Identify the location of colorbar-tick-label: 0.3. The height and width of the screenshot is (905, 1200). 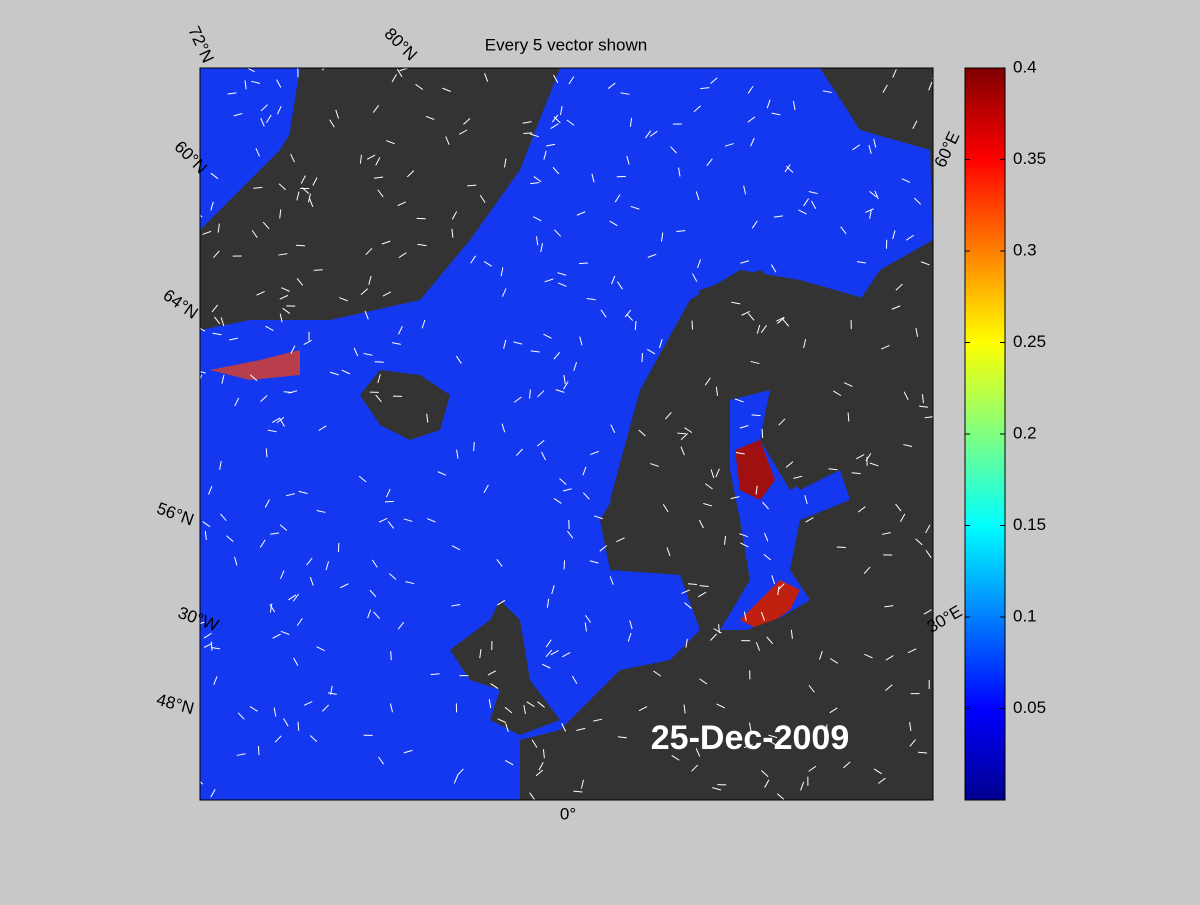
(1025, 249).